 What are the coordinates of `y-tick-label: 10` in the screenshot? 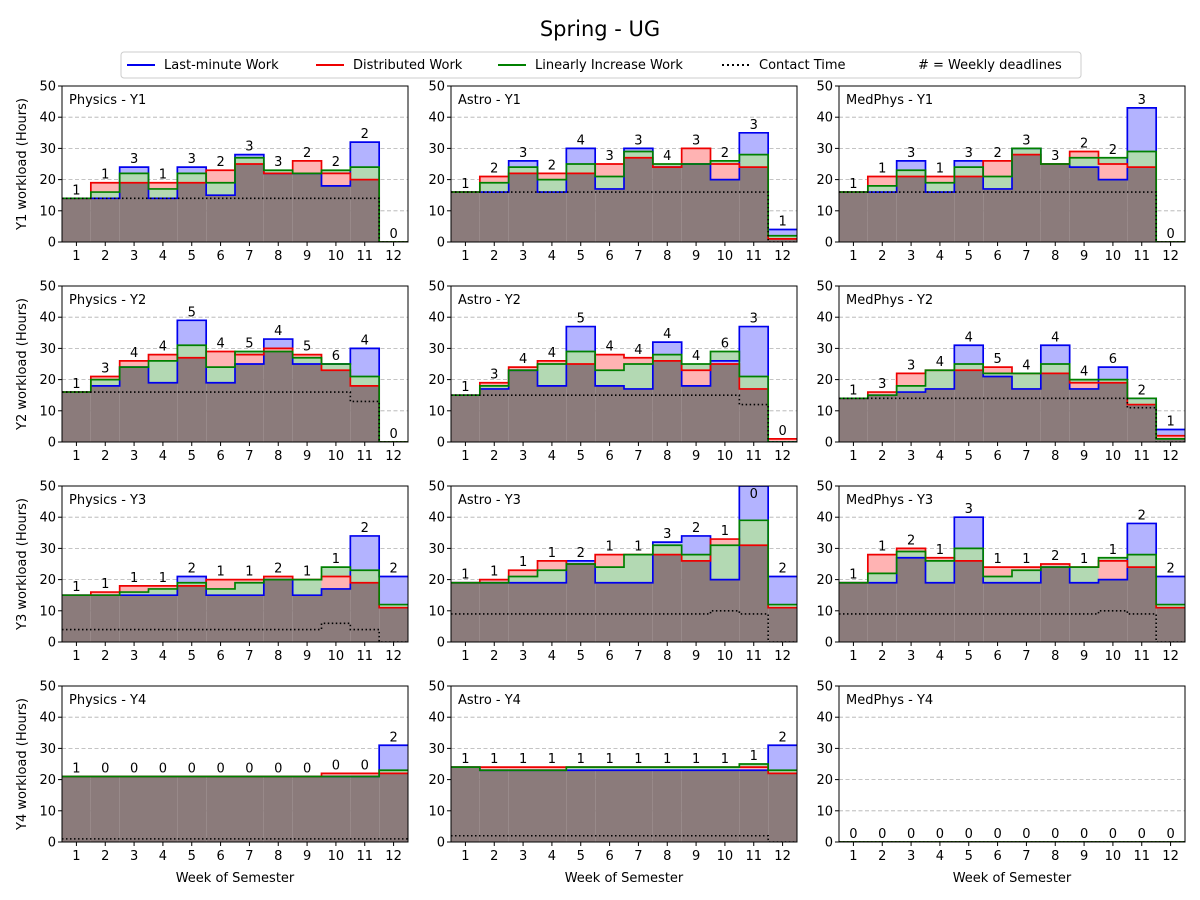 It's located at (47, 611).